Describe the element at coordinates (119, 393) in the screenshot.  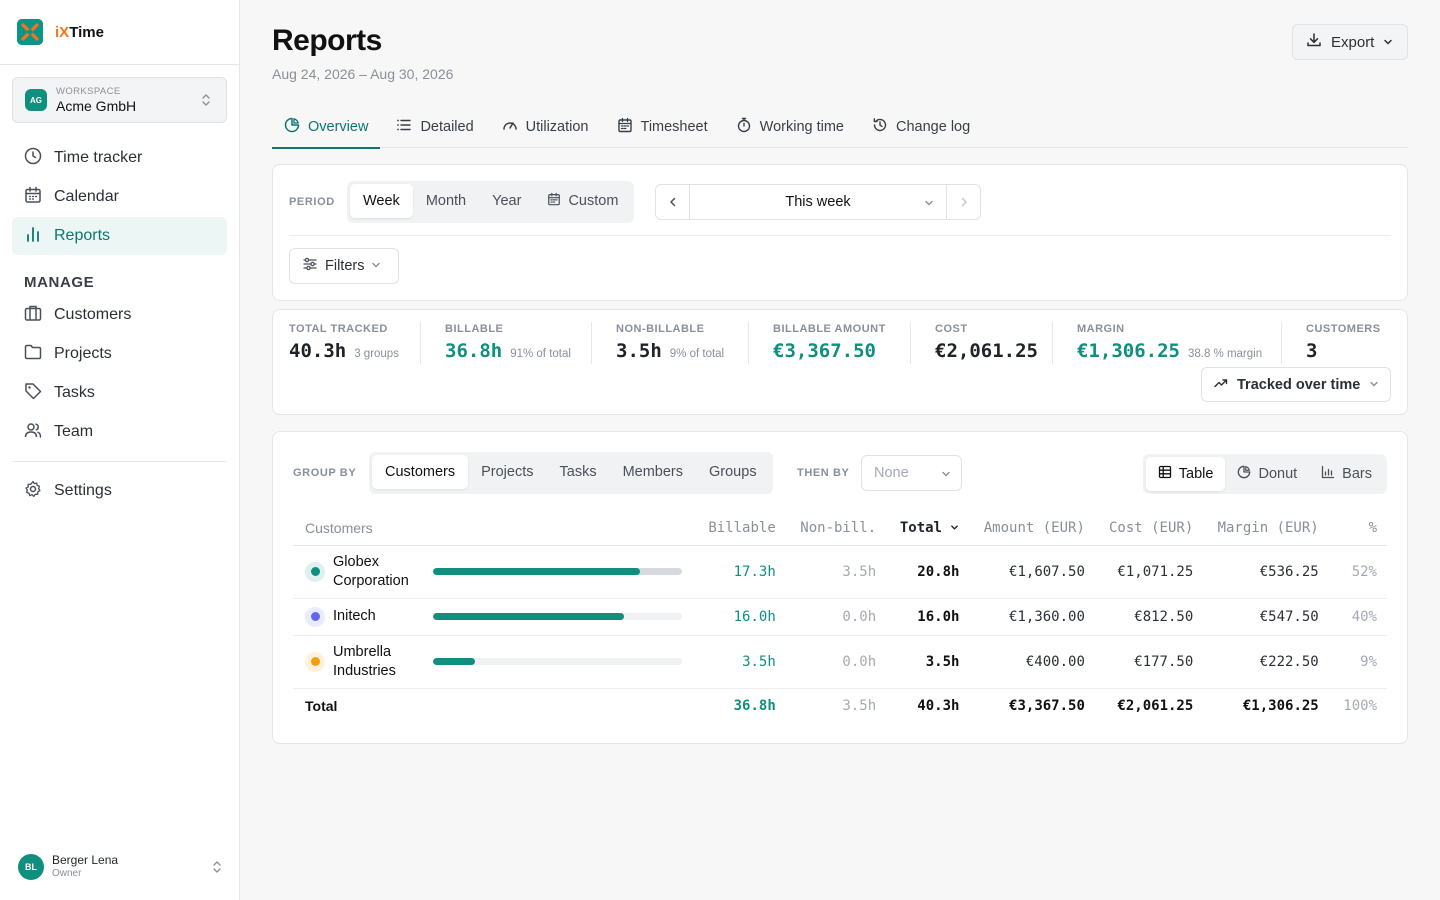
I see `sidebar-item-tasks: Tasks` at that location.